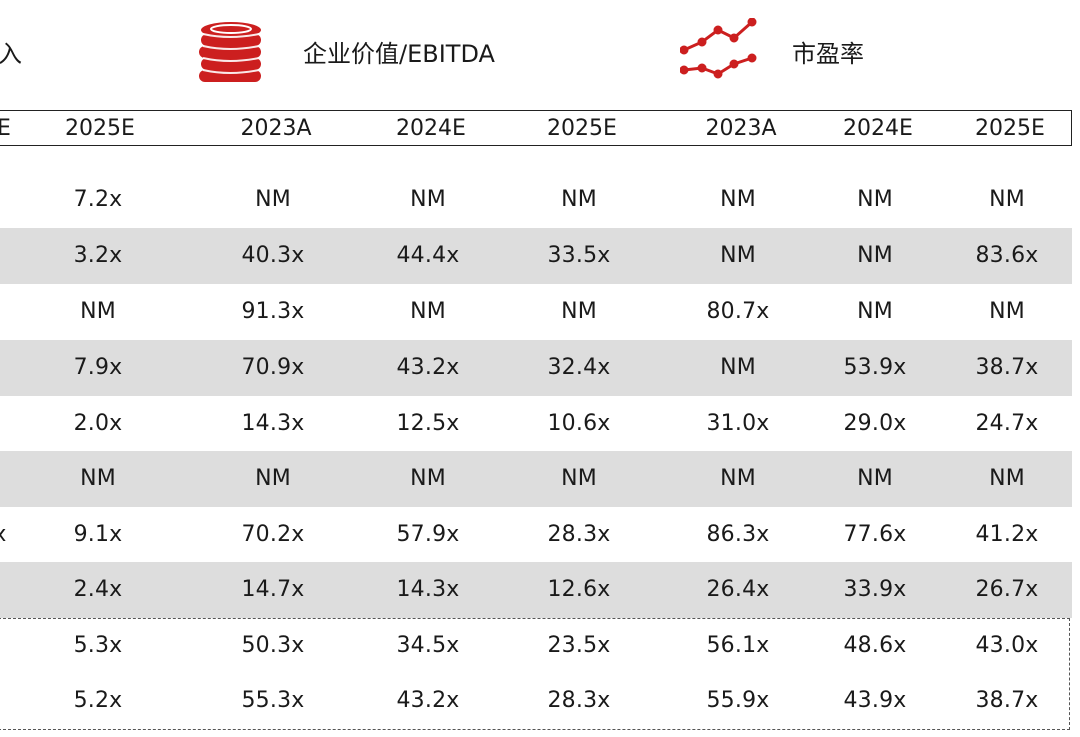 The height and width of the screenshot is (737, 1080). What do you see at coordinates (1007, 423) in the screenshot?
I see `table-cell-c7: 24.7x` at bounding box center [1007, 423].